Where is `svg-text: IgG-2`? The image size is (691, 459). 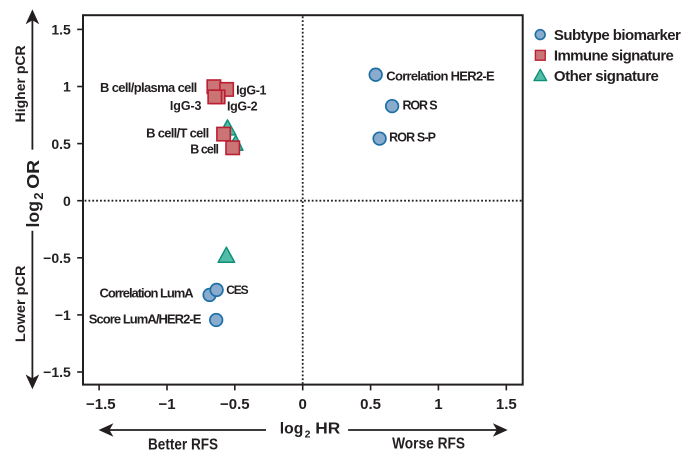
svg-text: IgG-2 is located at coordinates (242, 107).